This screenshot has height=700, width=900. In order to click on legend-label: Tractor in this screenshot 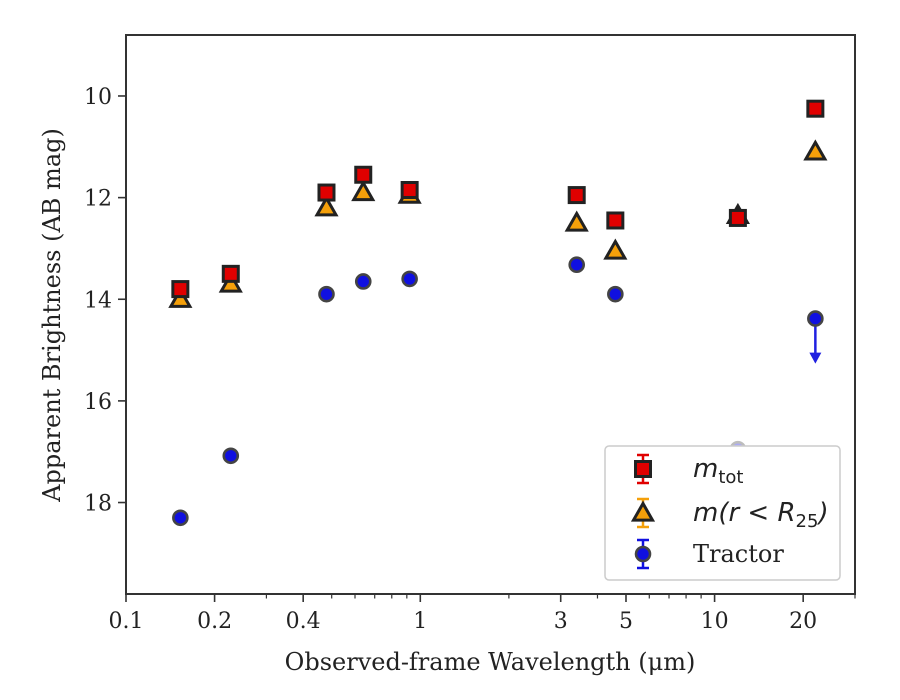, I will do `click(738, 554)`.